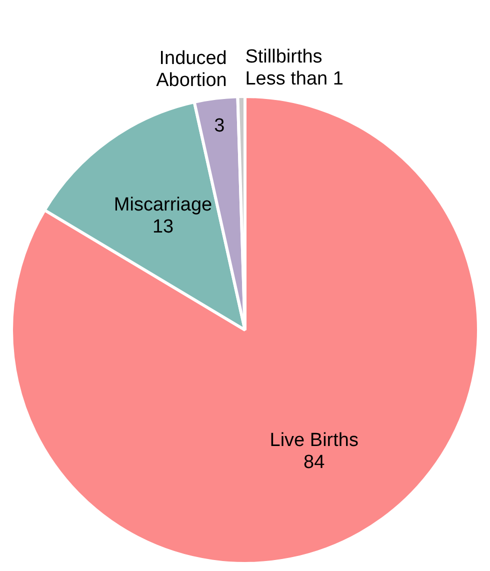  What do you see at coordinates (314, 441) in the screenshot?
I see `slice-label: Live Births` at bounding box center [314, 441].